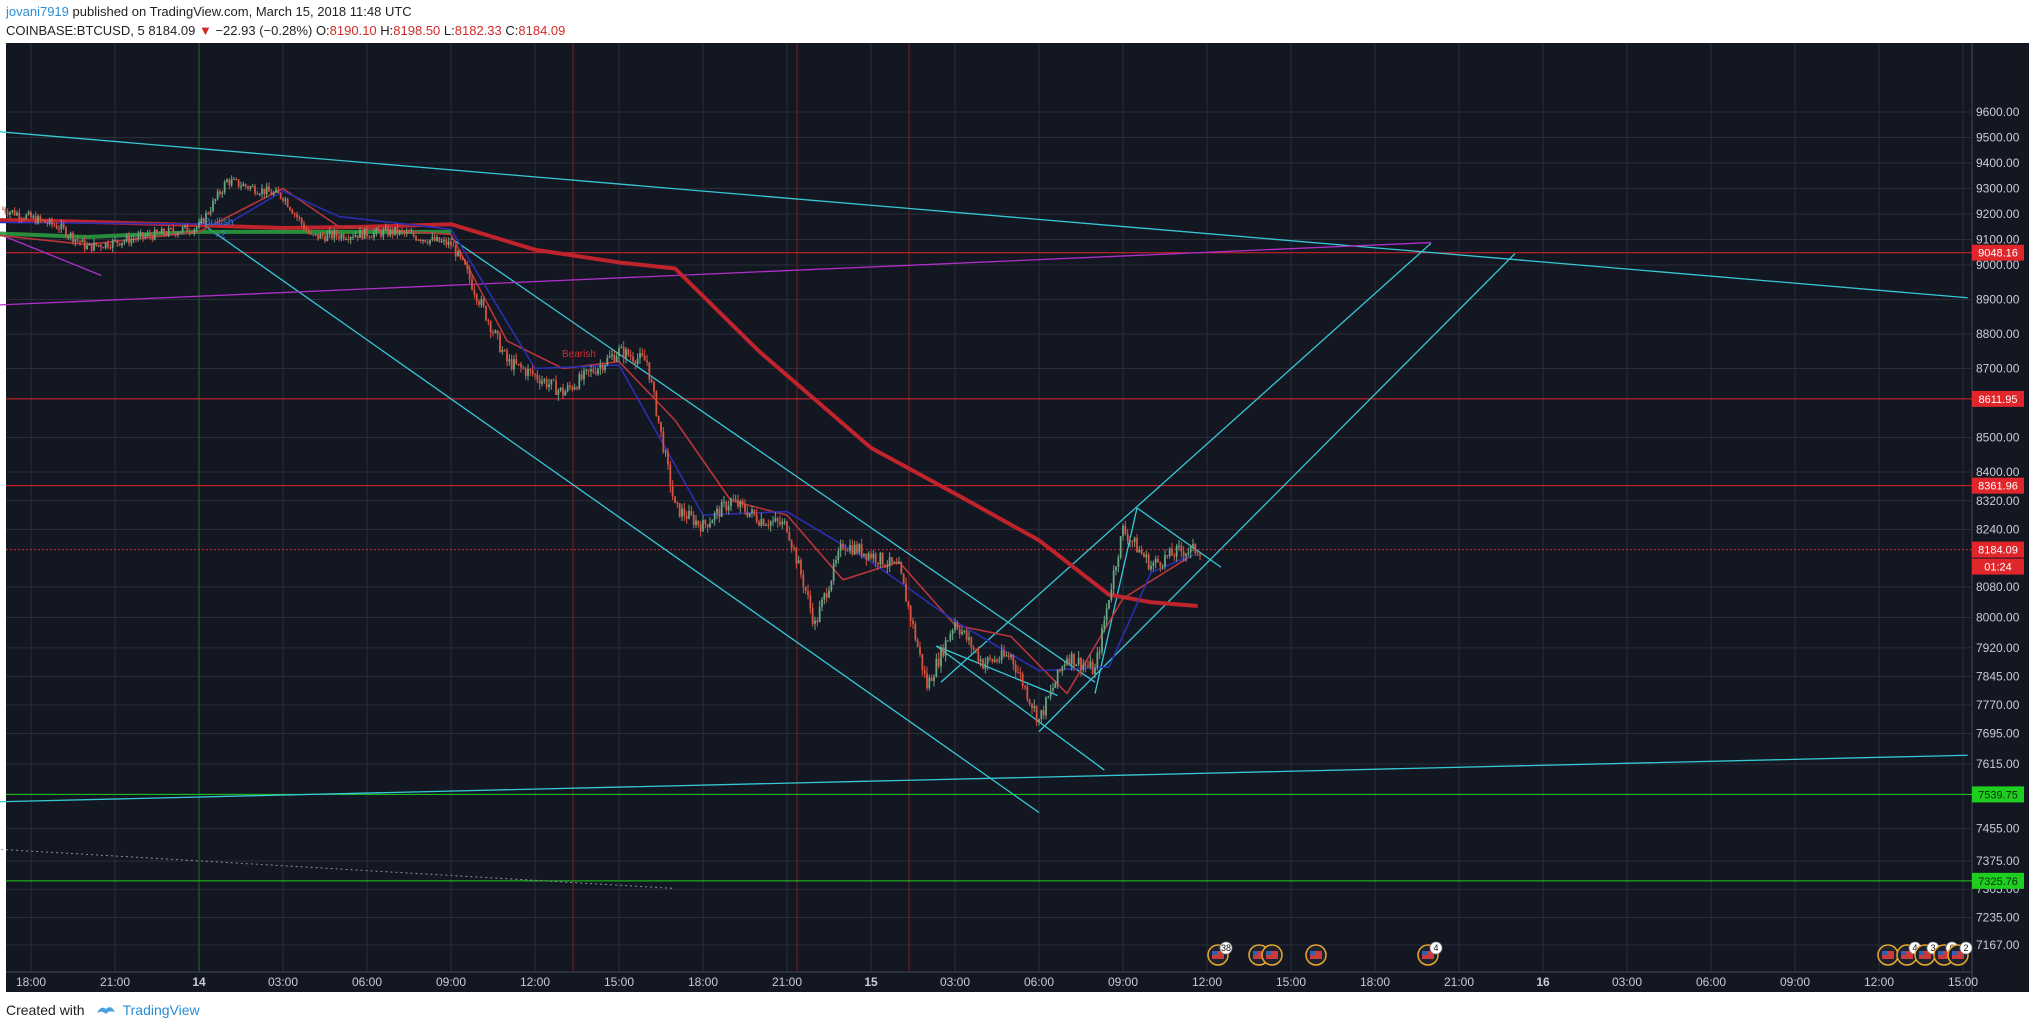 The height and width of the screenshot is (1027, 2035). What do you see at coordinates (1998, 568) in the screenshot?
I see `countdown-label: 01:24` at bounding box center [1998, 568].